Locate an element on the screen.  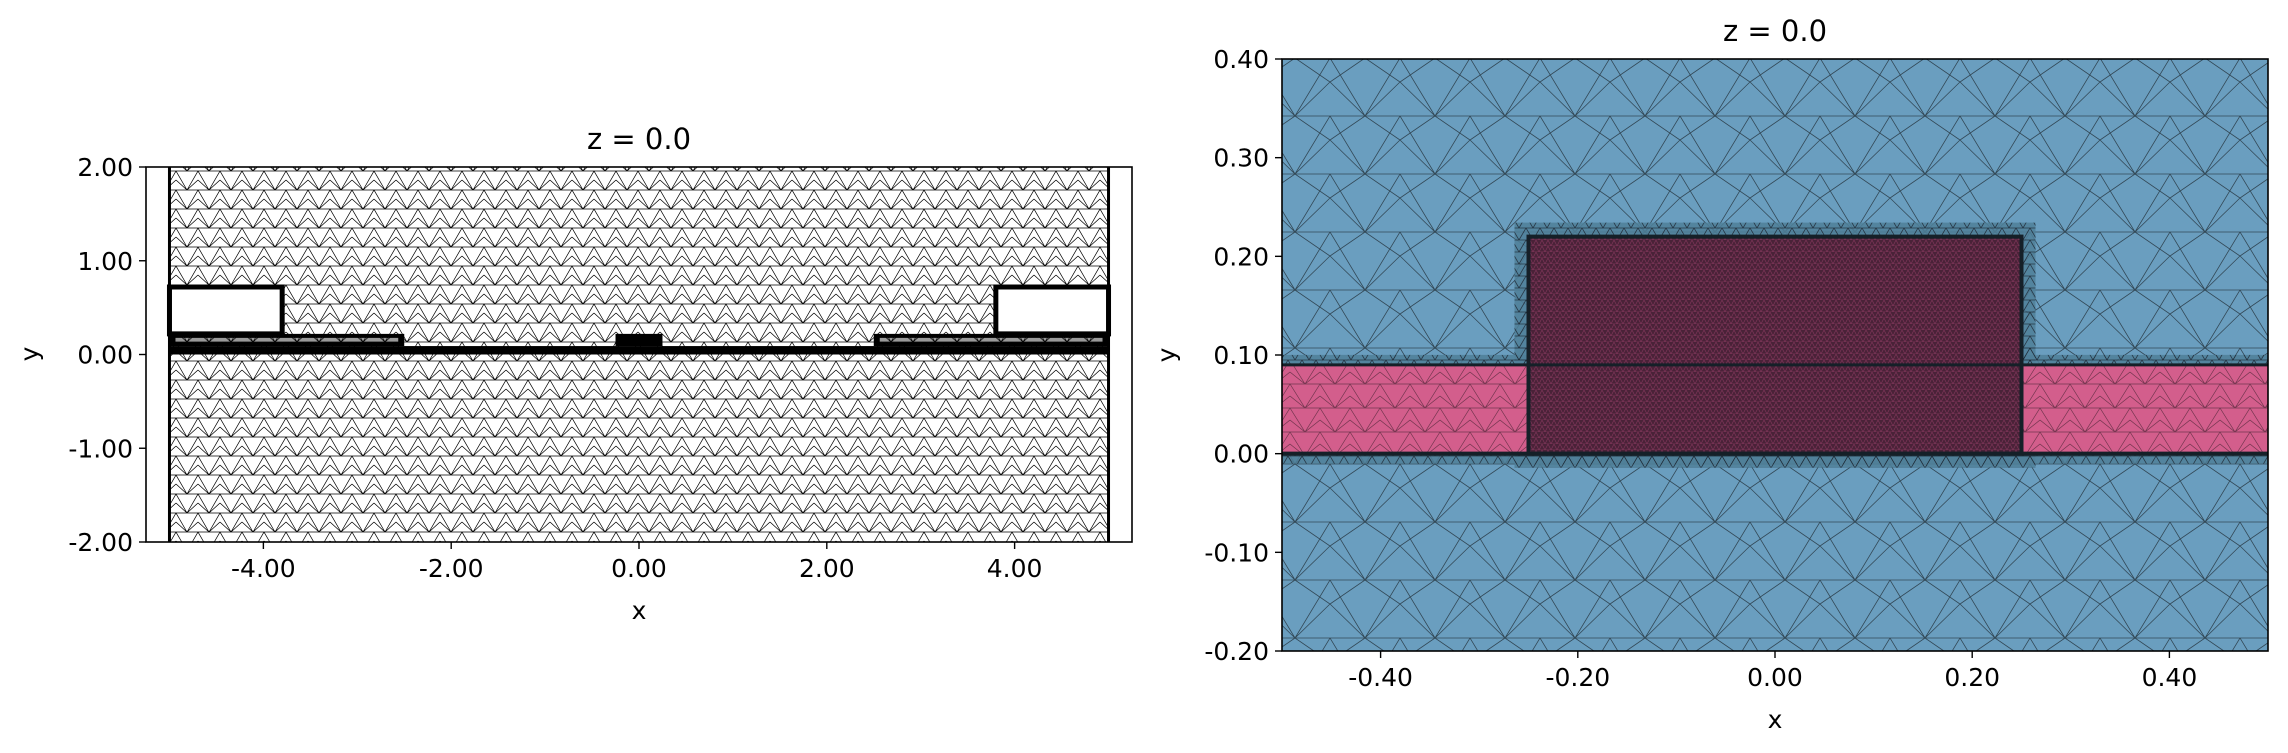
left-x-axis-label: x is located at coordinates (639, 610).